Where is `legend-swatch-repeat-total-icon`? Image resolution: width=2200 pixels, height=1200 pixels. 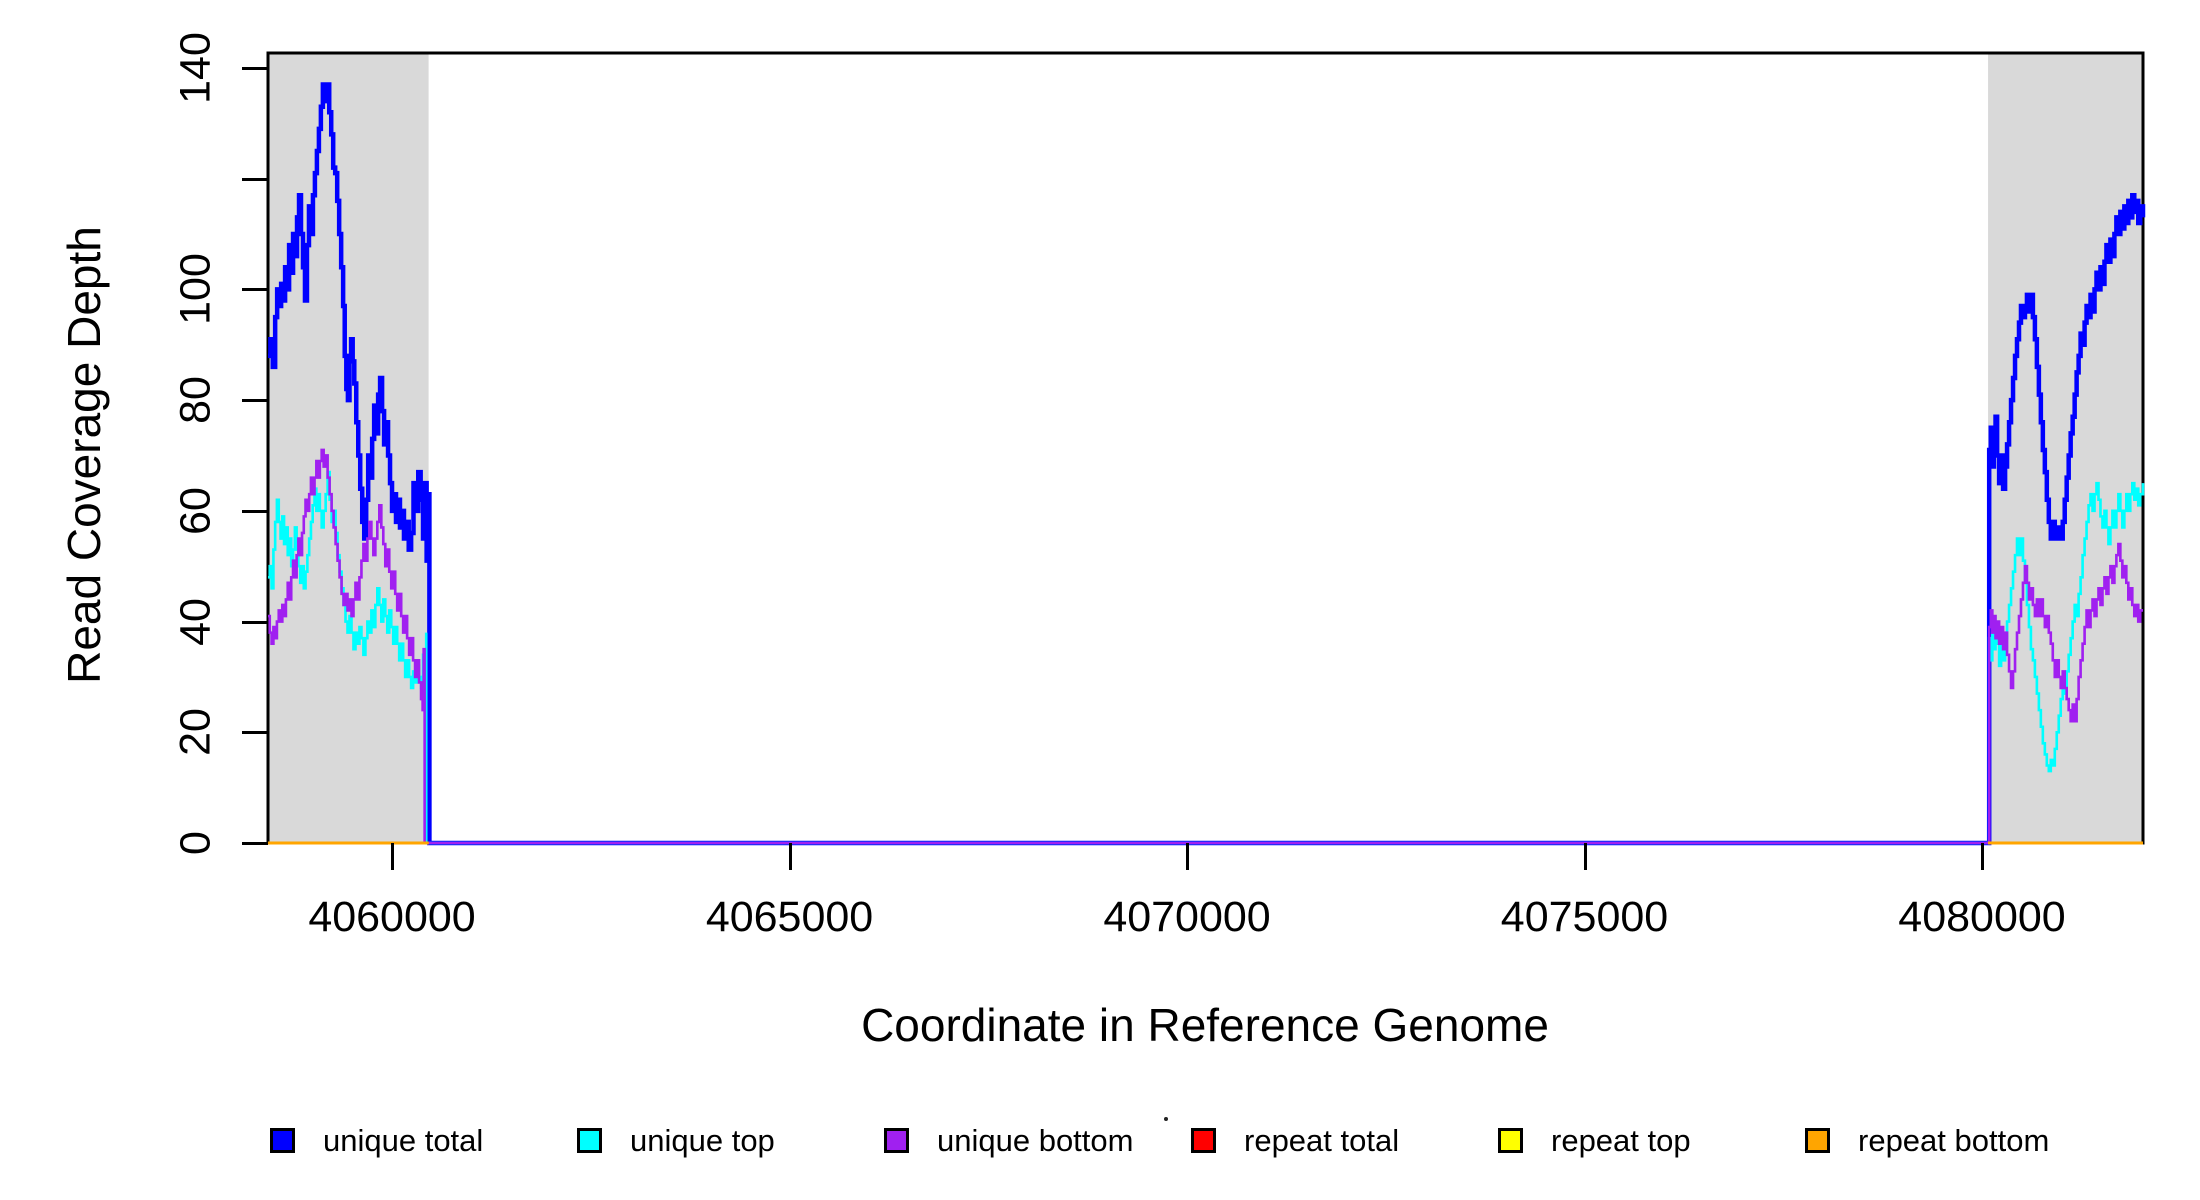 legend-swatch-repeat-total-icon is located at coordinates (1203, 1140).